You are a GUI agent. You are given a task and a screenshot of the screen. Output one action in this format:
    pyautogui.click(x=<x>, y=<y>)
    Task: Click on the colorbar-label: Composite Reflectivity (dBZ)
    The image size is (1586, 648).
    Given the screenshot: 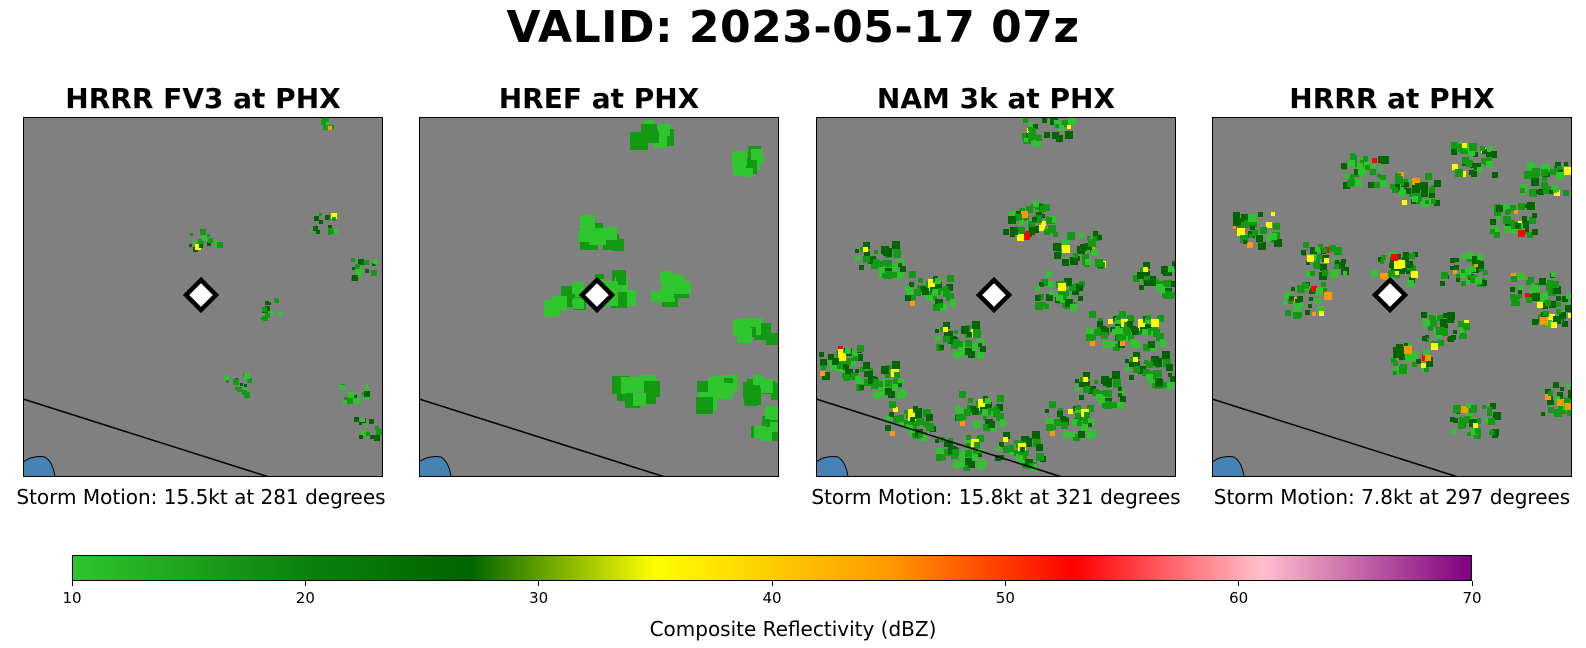 What is the action you would take?
    pyautogui.click(x=793, y=629)
    